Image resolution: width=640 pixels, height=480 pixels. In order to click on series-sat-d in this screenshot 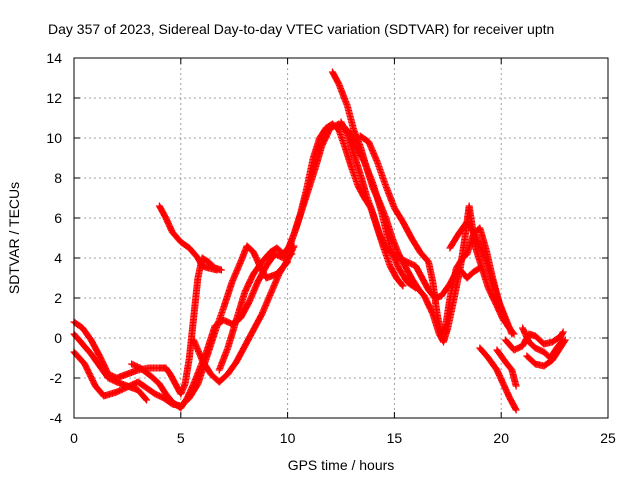, I will do `click(188, 238)`.